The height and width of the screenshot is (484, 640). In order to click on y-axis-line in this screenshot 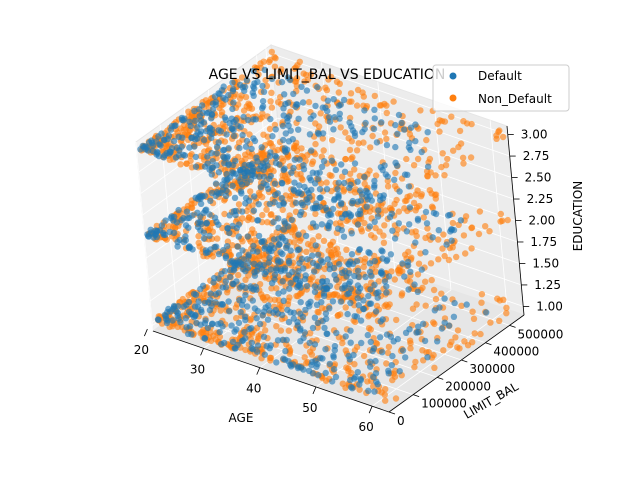, I will do `click(456, 363)`.